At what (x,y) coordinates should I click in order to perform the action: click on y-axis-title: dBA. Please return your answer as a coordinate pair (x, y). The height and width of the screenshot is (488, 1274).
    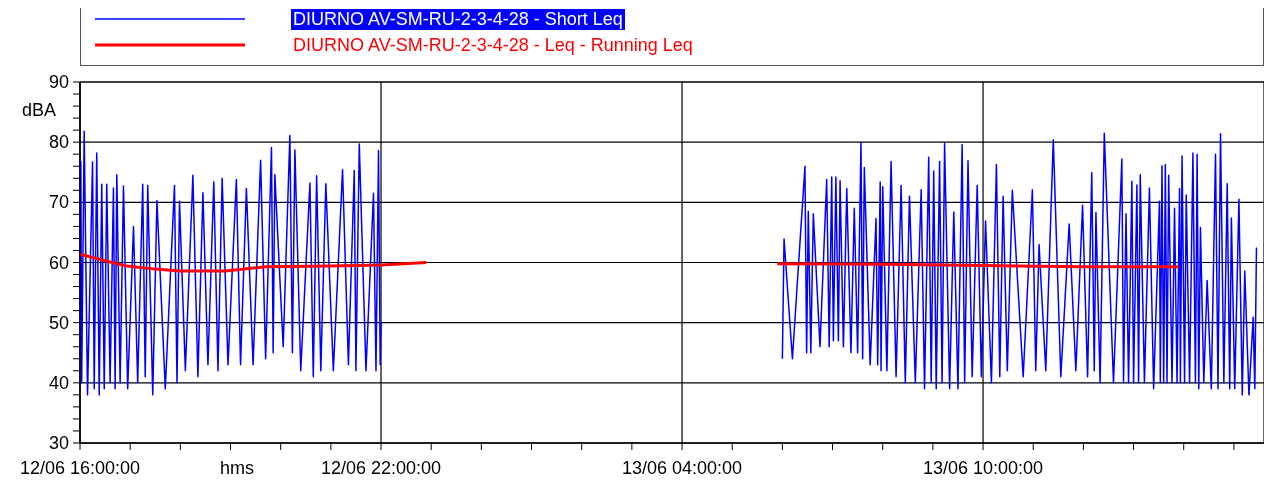
    Looking at the image, I should click on (39, 110).